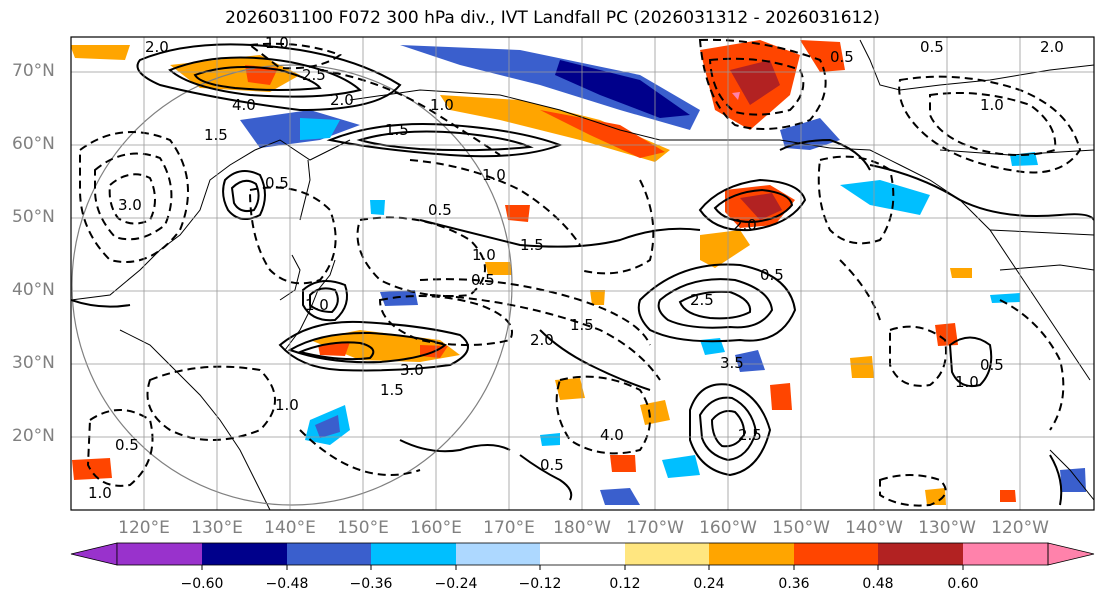 Image resolution: width=1105 pixels, height=604 pixels. Describe the element at coordinates (540, 584) in the screenshot. I see `colorbar-tick-label: −0.12` at that location.